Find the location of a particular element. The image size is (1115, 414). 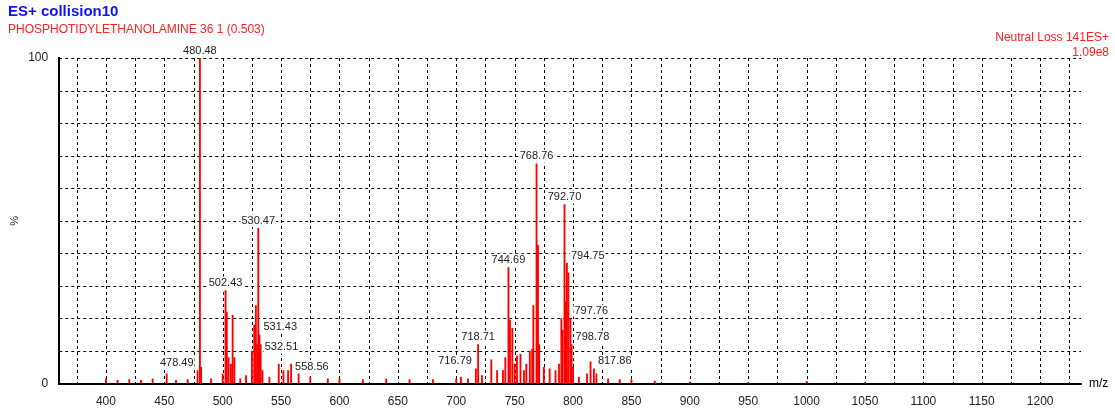

annotation: 768.76 is located at coordinates (536, 155).